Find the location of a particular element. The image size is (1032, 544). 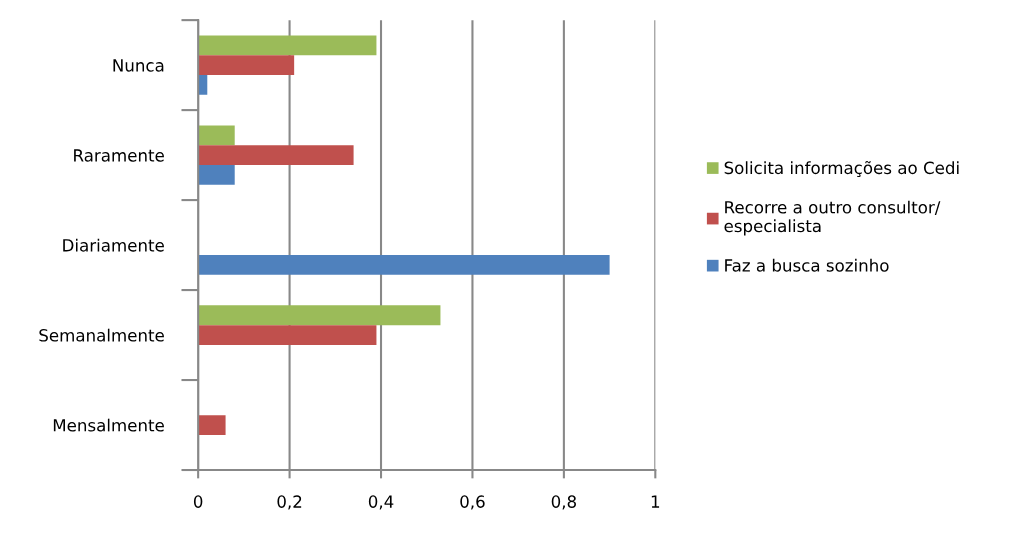

y-tick-label: Semanalmente is located at coordinates (101, 335).